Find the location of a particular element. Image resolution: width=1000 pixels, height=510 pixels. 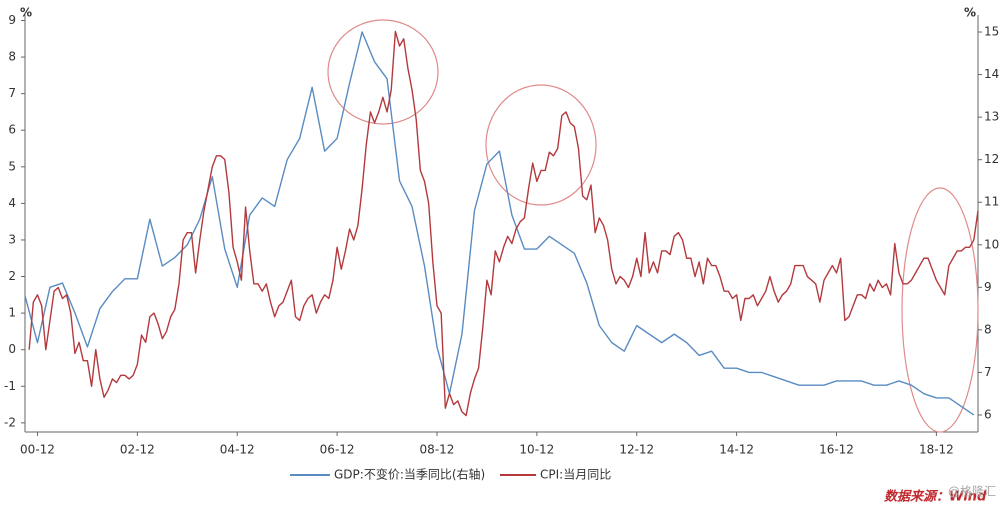

y2-tick-label: 7 is located at coordinates (988, 372).